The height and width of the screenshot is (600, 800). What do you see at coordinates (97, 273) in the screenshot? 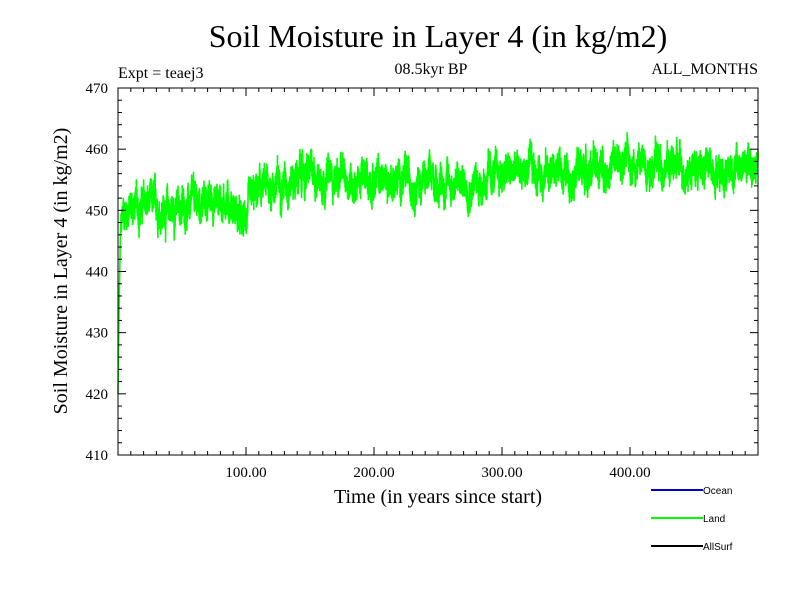
I see `y-tick-label: 440` at bounding box center [97, 273].